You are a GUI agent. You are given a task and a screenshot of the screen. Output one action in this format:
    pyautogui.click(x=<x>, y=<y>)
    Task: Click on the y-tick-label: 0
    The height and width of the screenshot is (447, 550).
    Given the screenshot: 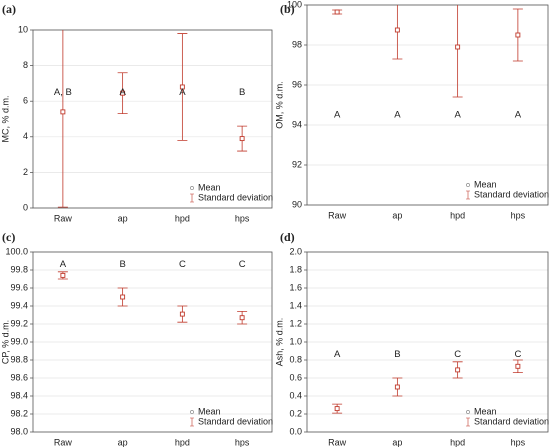 What is the action you would take?
    pyautogui.click(x=25, y=207)
    